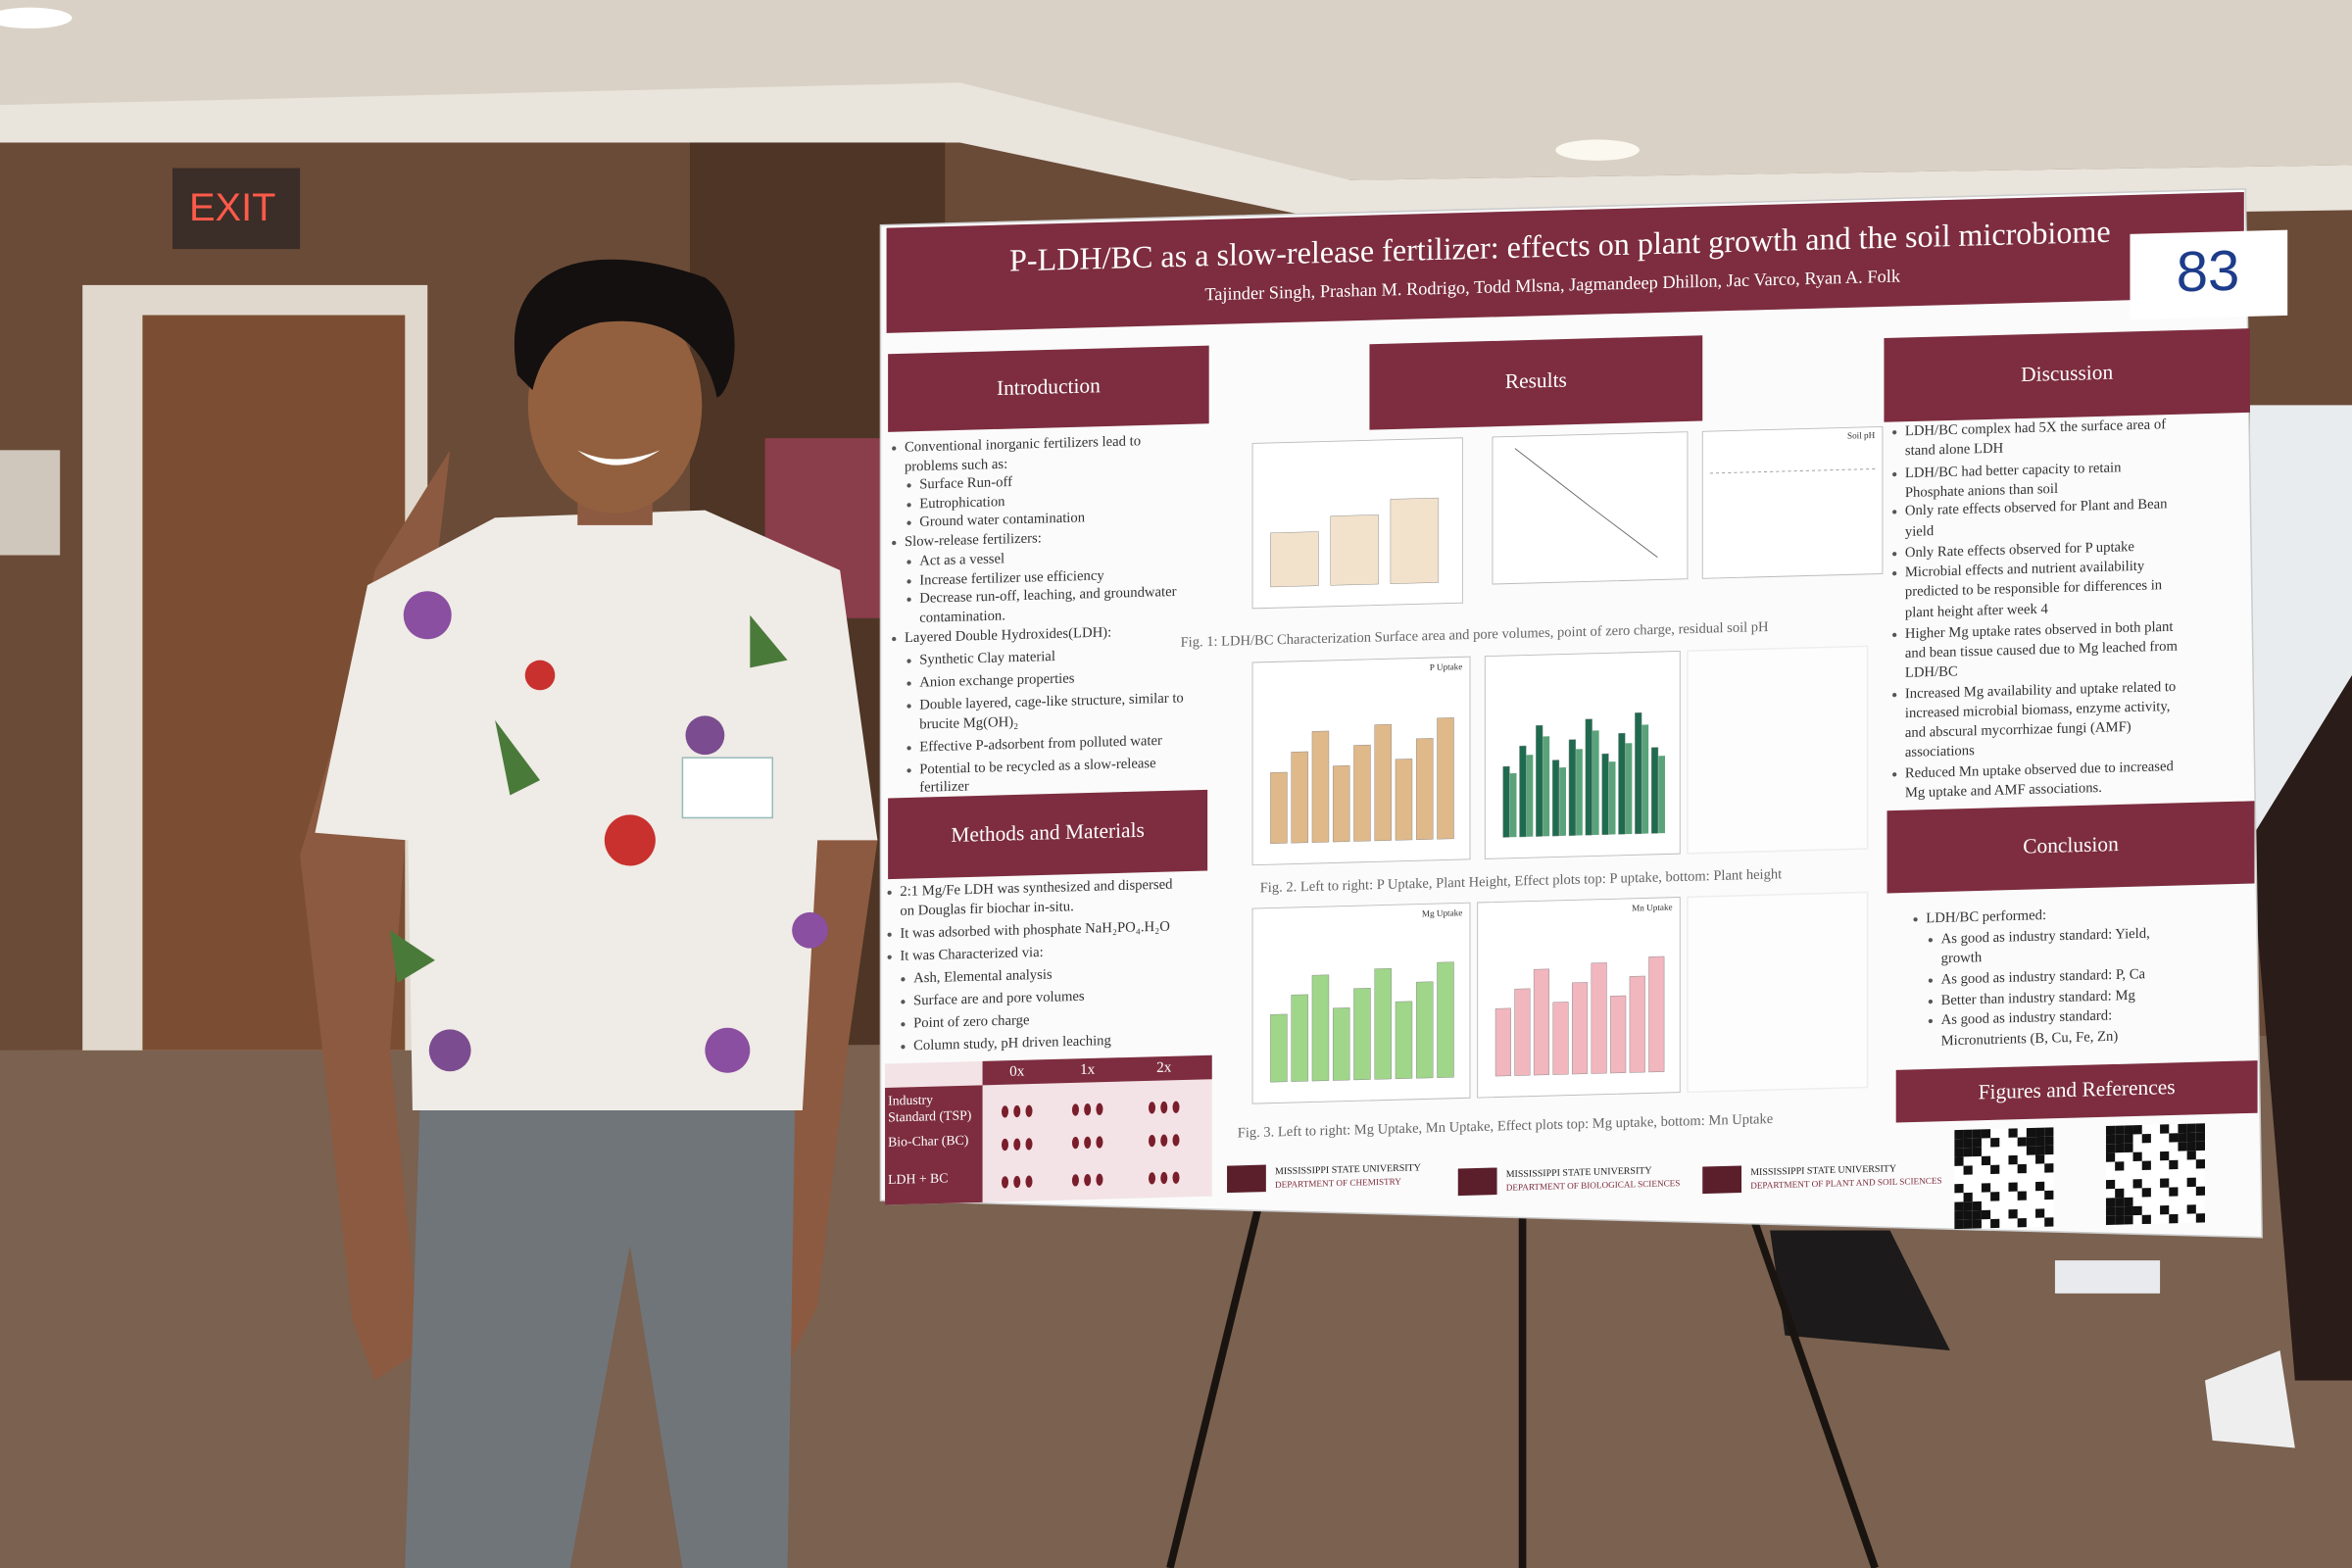 Image resolution: width=2352 pixels, height=1568 pixels. What do you see at coordinates (1011, 577) in the screenshot?
I see `bullet-text: Increase fertilizer use efficiency` at bounding box center [1011, 577].